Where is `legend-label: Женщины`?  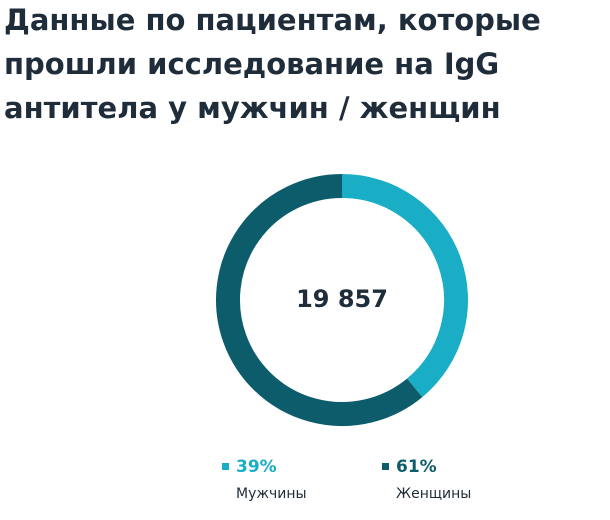
legend-label: Женщины is located at coordinates (433, 494).